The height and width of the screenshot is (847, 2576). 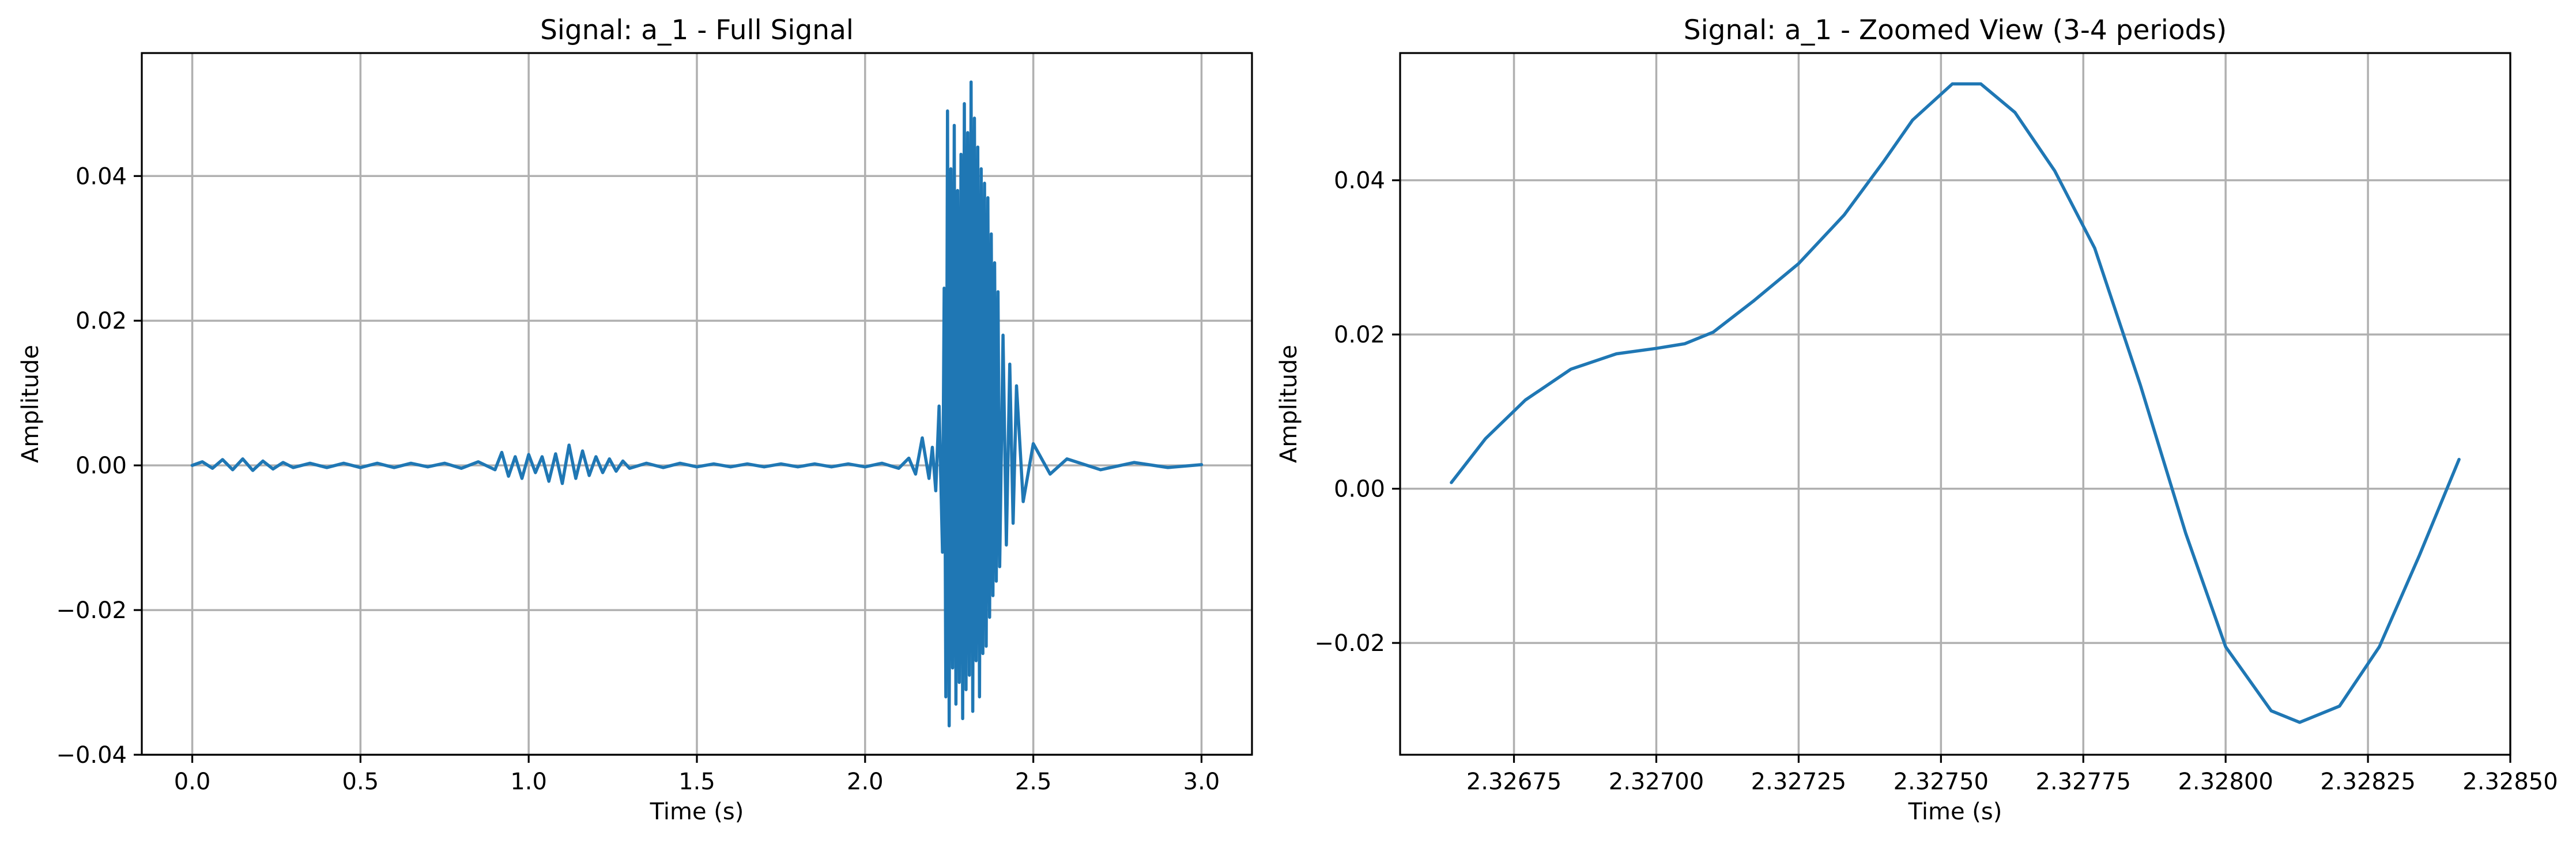 What do you see at coordinates (1201, 782) in the screenshot?
I see `full-signal-x-tick-label: 3.0` at bounding box center [1201, 782].